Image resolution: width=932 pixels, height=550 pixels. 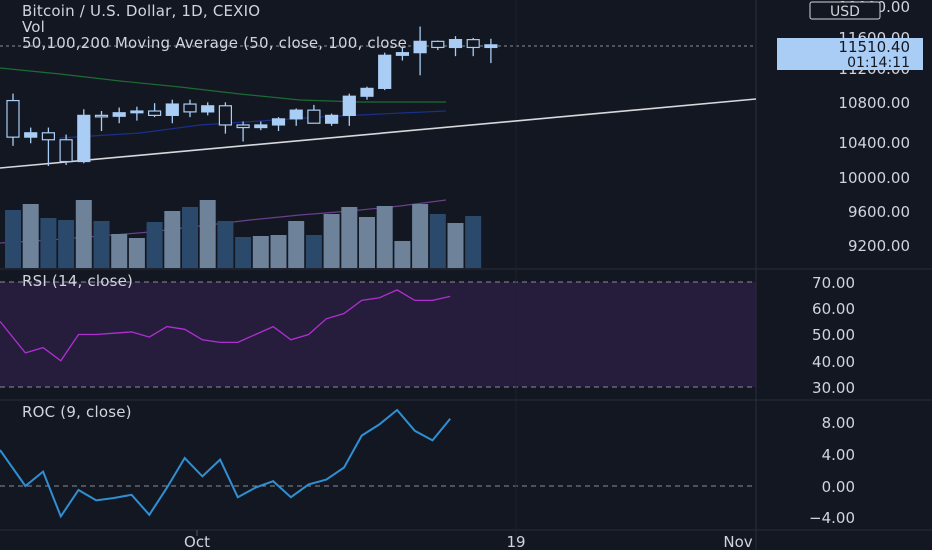 I want to click on volume-series, so click(x=243, y=234).